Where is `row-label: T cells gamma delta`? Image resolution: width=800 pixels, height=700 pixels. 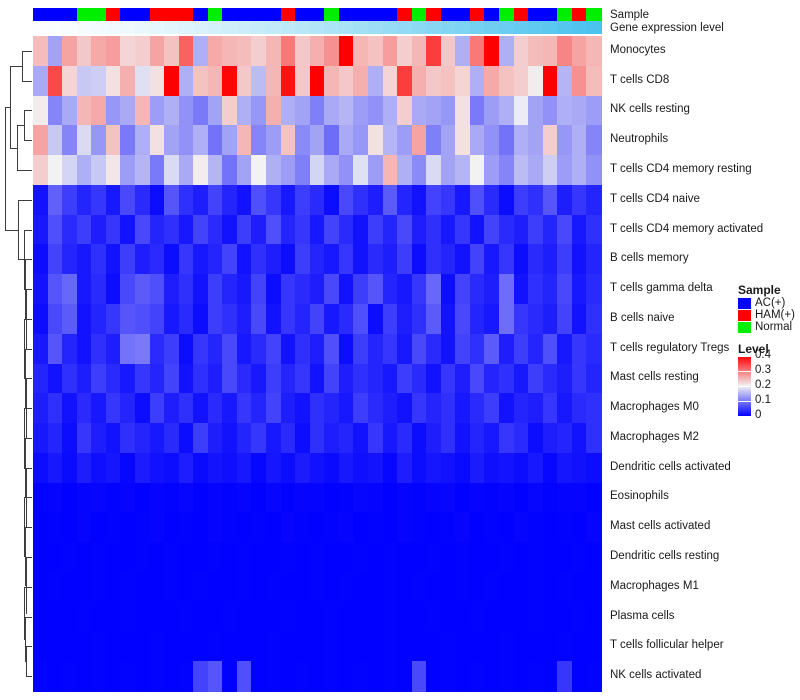 row-label: T cells gamma delta is located at coordinates (661, 288).